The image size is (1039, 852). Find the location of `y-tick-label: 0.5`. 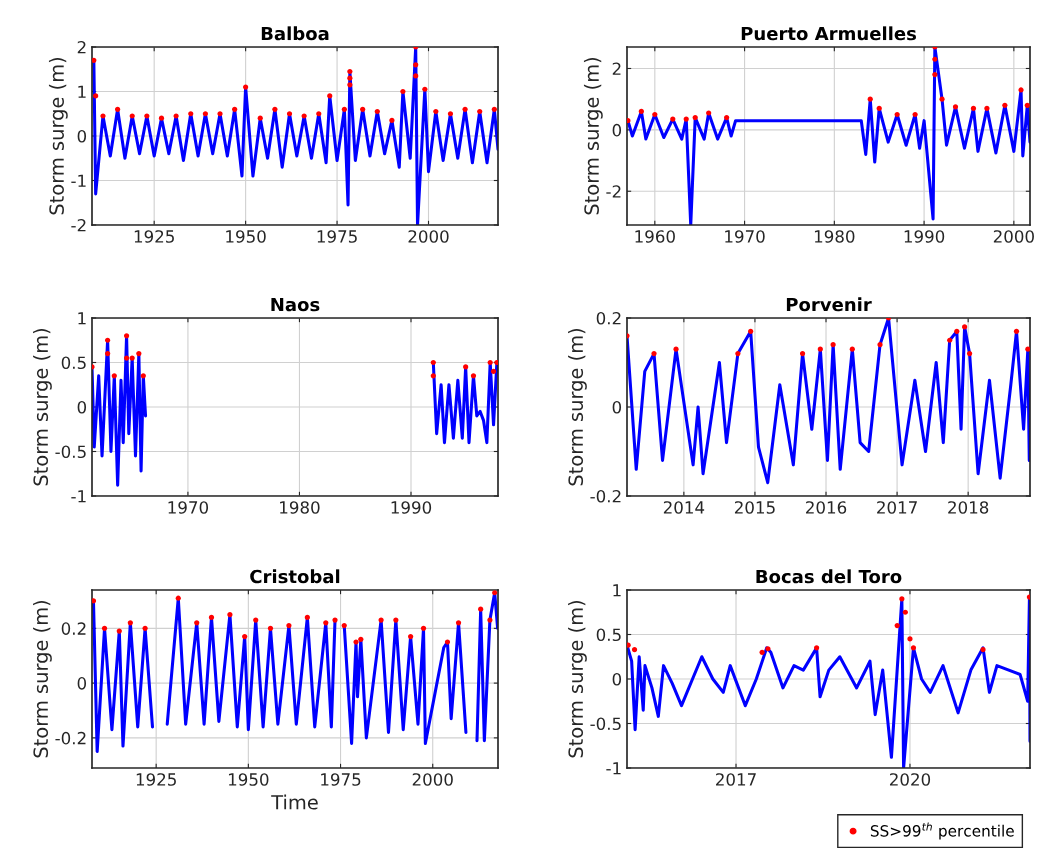

y-tick-label: 0.5 is located at coordinates (73, 363).